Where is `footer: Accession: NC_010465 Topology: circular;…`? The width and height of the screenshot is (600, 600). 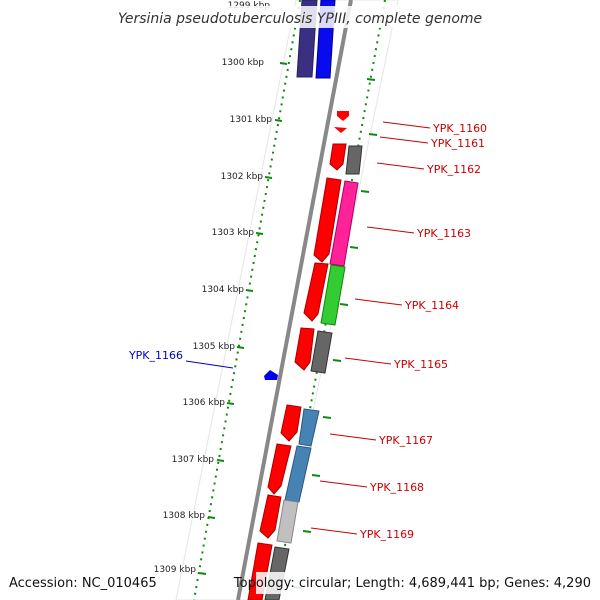
footer: Accession: NC_010465 Topology: circular;… is located at coordinates (300, 583).